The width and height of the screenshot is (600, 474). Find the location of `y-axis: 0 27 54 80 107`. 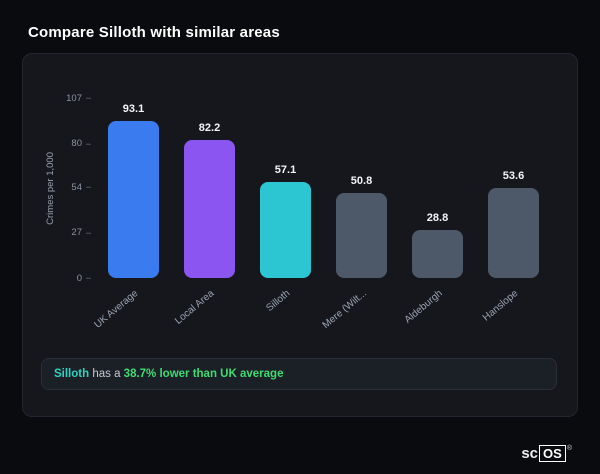

y-axis: 0 27 54 80 107 is located at coordinates (76, 187).